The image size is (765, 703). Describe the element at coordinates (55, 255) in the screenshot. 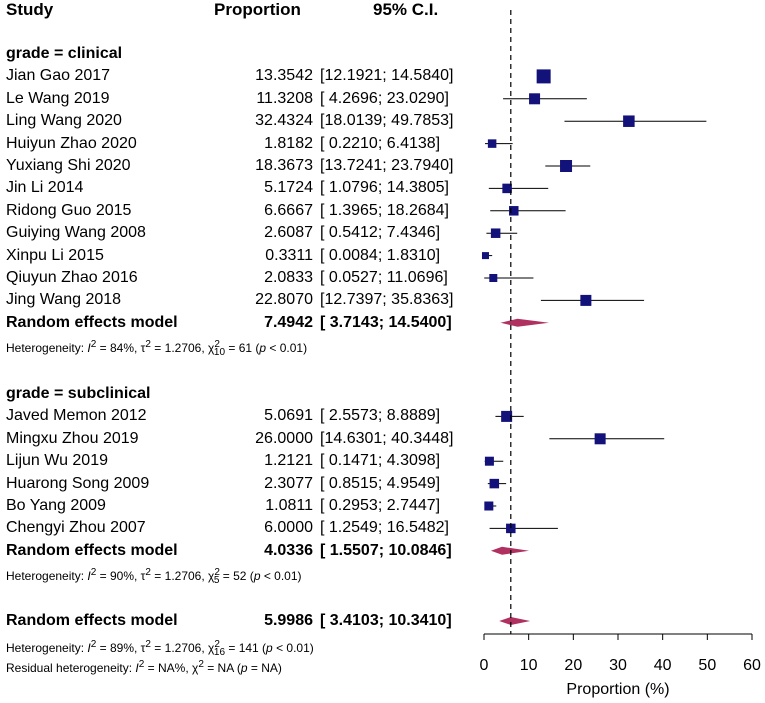

I see `study-name-0-8: Xinpu Li 2015` at that location.